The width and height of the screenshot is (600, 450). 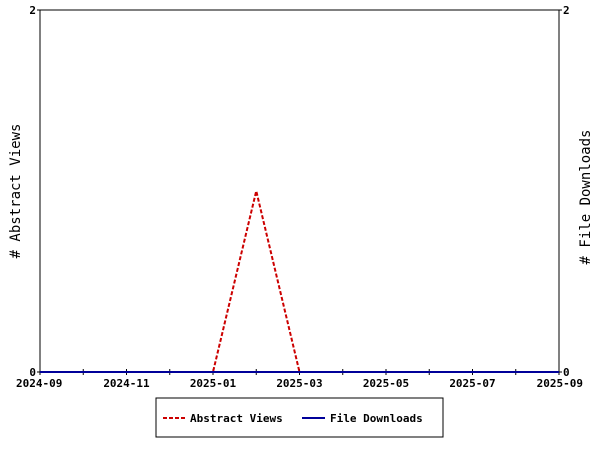 I want to click on x-tick-label: 2025-03, so click(x=299, y=383).